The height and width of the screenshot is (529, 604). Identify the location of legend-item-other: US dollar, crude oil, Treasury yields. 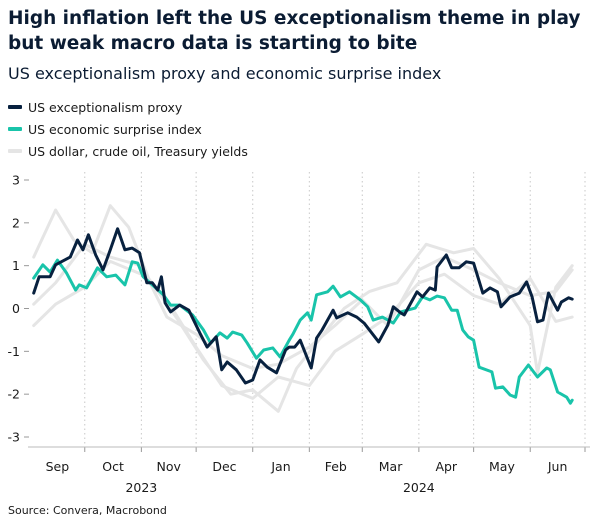
(128, 151).